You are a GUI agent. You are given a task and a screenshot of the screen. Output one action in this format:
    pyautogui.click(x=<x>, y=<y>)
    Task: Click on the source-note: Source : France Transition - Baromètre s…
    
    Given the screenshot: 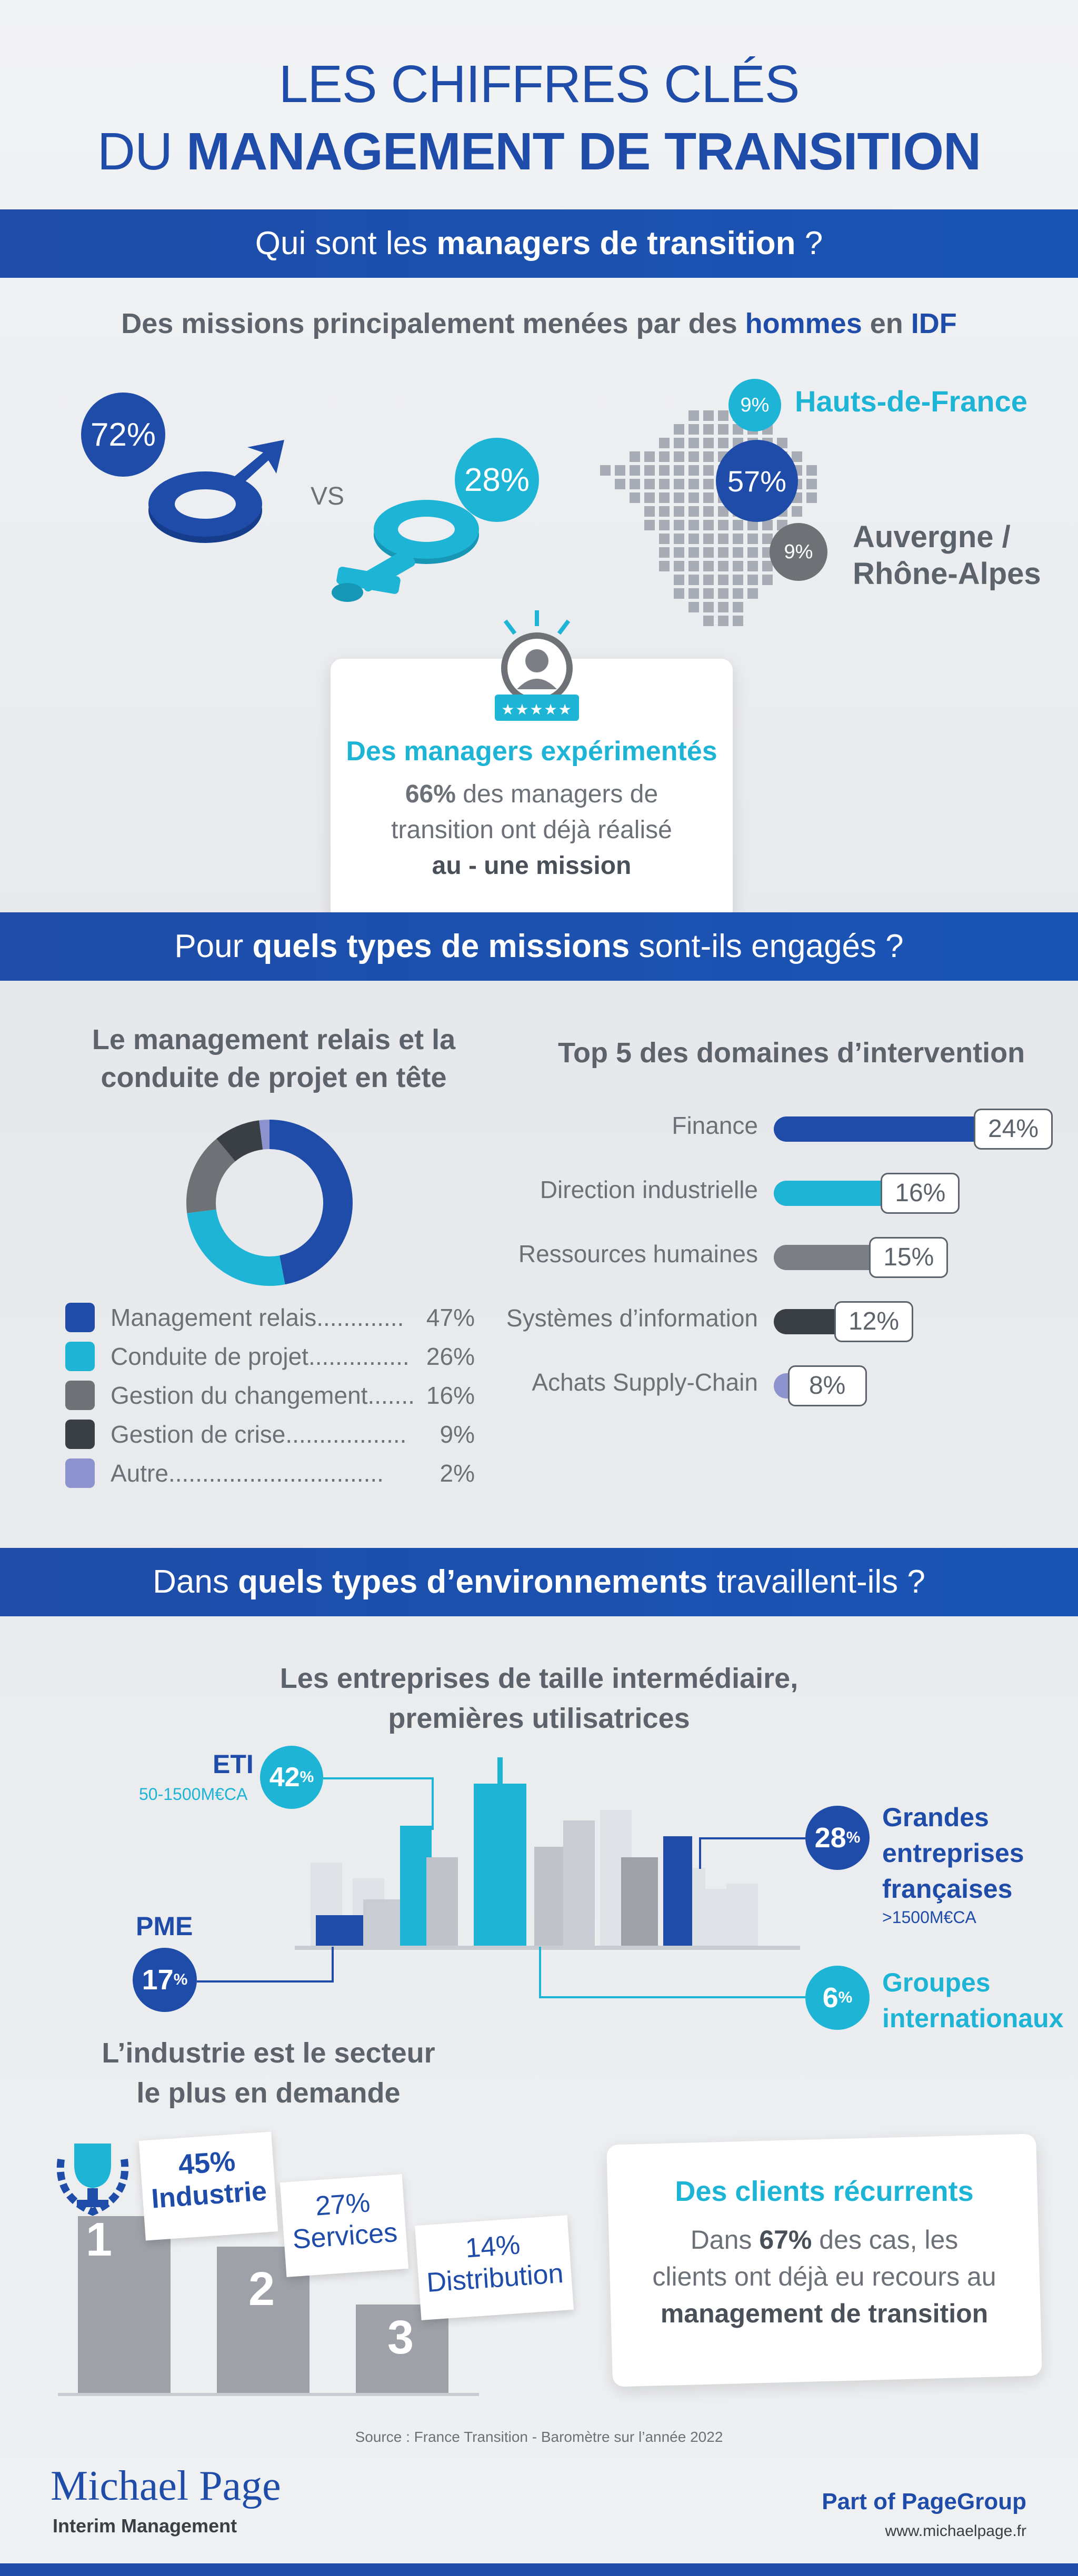 What is the action you would take?
    pyautogui.click(x=539, y=2437)
    